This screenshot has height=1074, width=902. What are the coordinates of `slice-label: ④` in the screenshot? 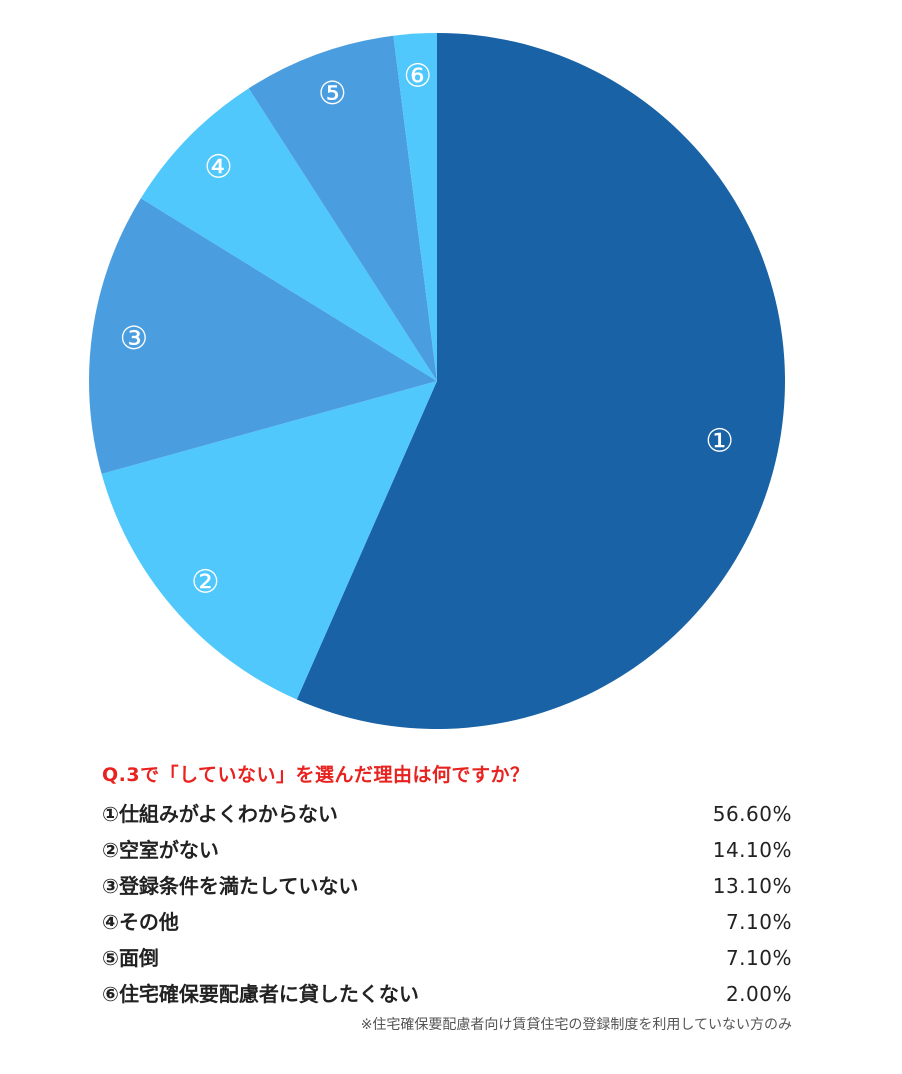 It's located at (218, 167).